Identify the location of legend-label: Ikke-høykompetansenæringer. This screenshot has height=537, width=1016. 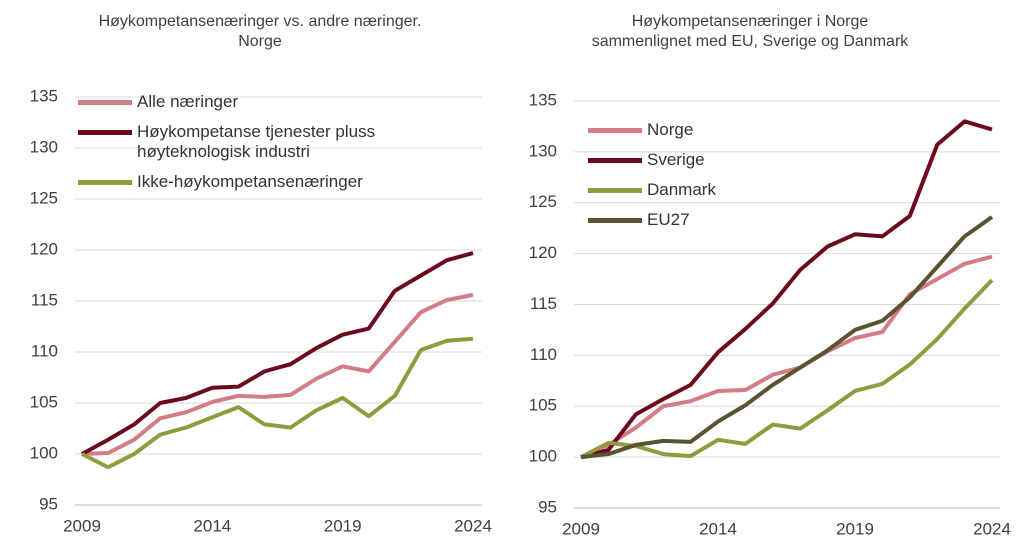
(250, 181).